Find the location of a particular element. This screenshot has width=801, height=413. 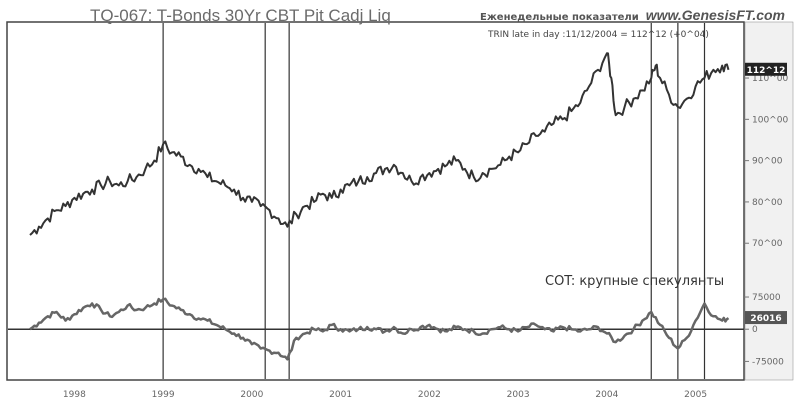

chart-title: TQ-067: T-Bonds 30Yr CBT Pit Cadj Liq is located at coordinates (240, 15).